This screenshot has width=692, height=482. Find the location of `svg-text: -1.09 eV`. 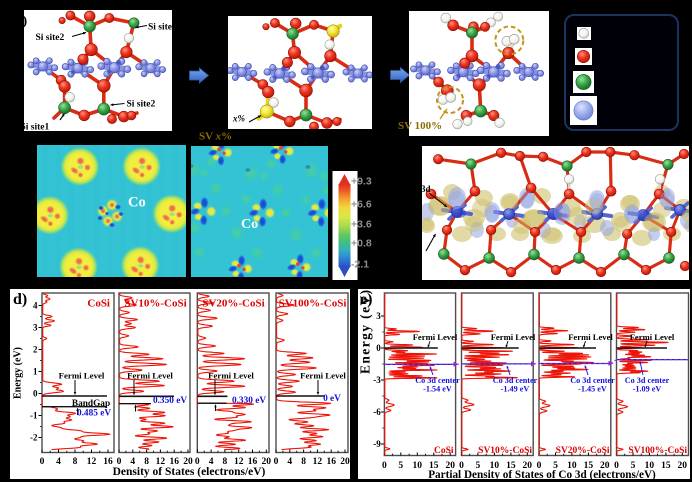

svg-text: -1.09 eV is located at coordinates (647, 389).